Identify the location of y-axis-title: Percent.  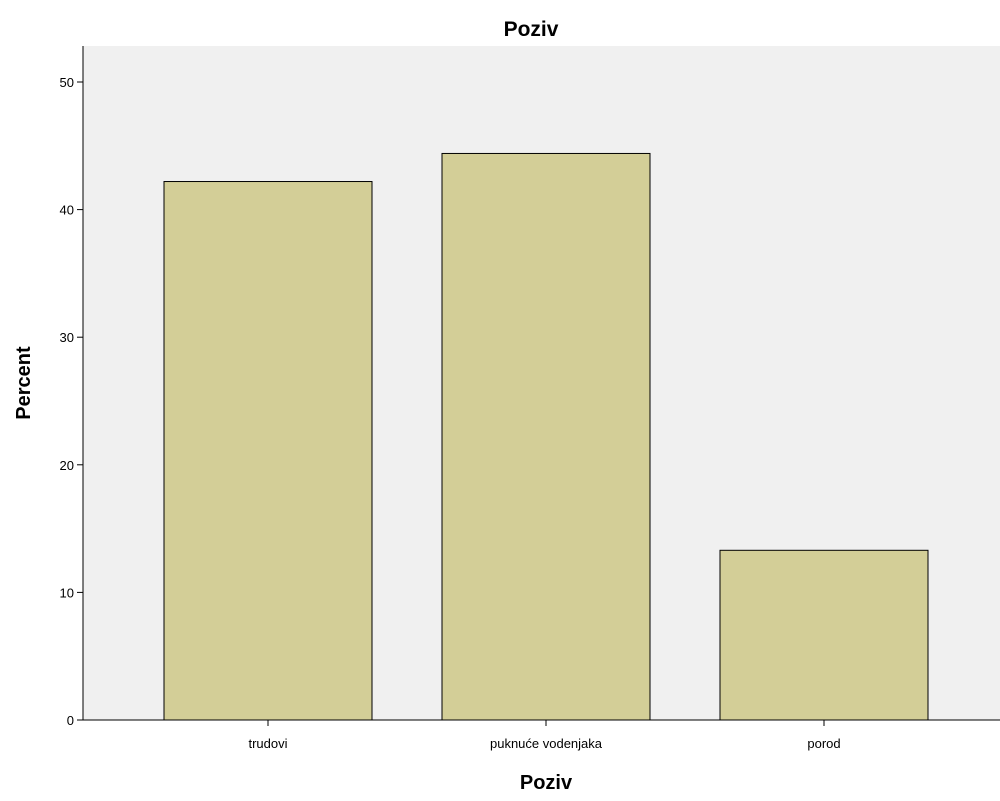
(24, 383).